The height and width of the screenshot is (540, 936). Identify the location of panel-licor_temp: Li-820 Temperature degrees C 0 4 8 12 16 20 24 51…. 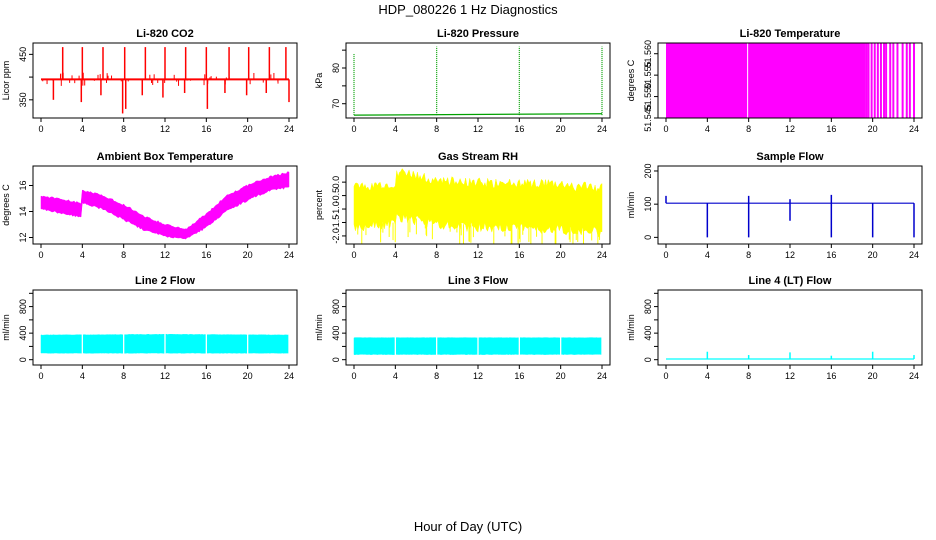
(774, 81).